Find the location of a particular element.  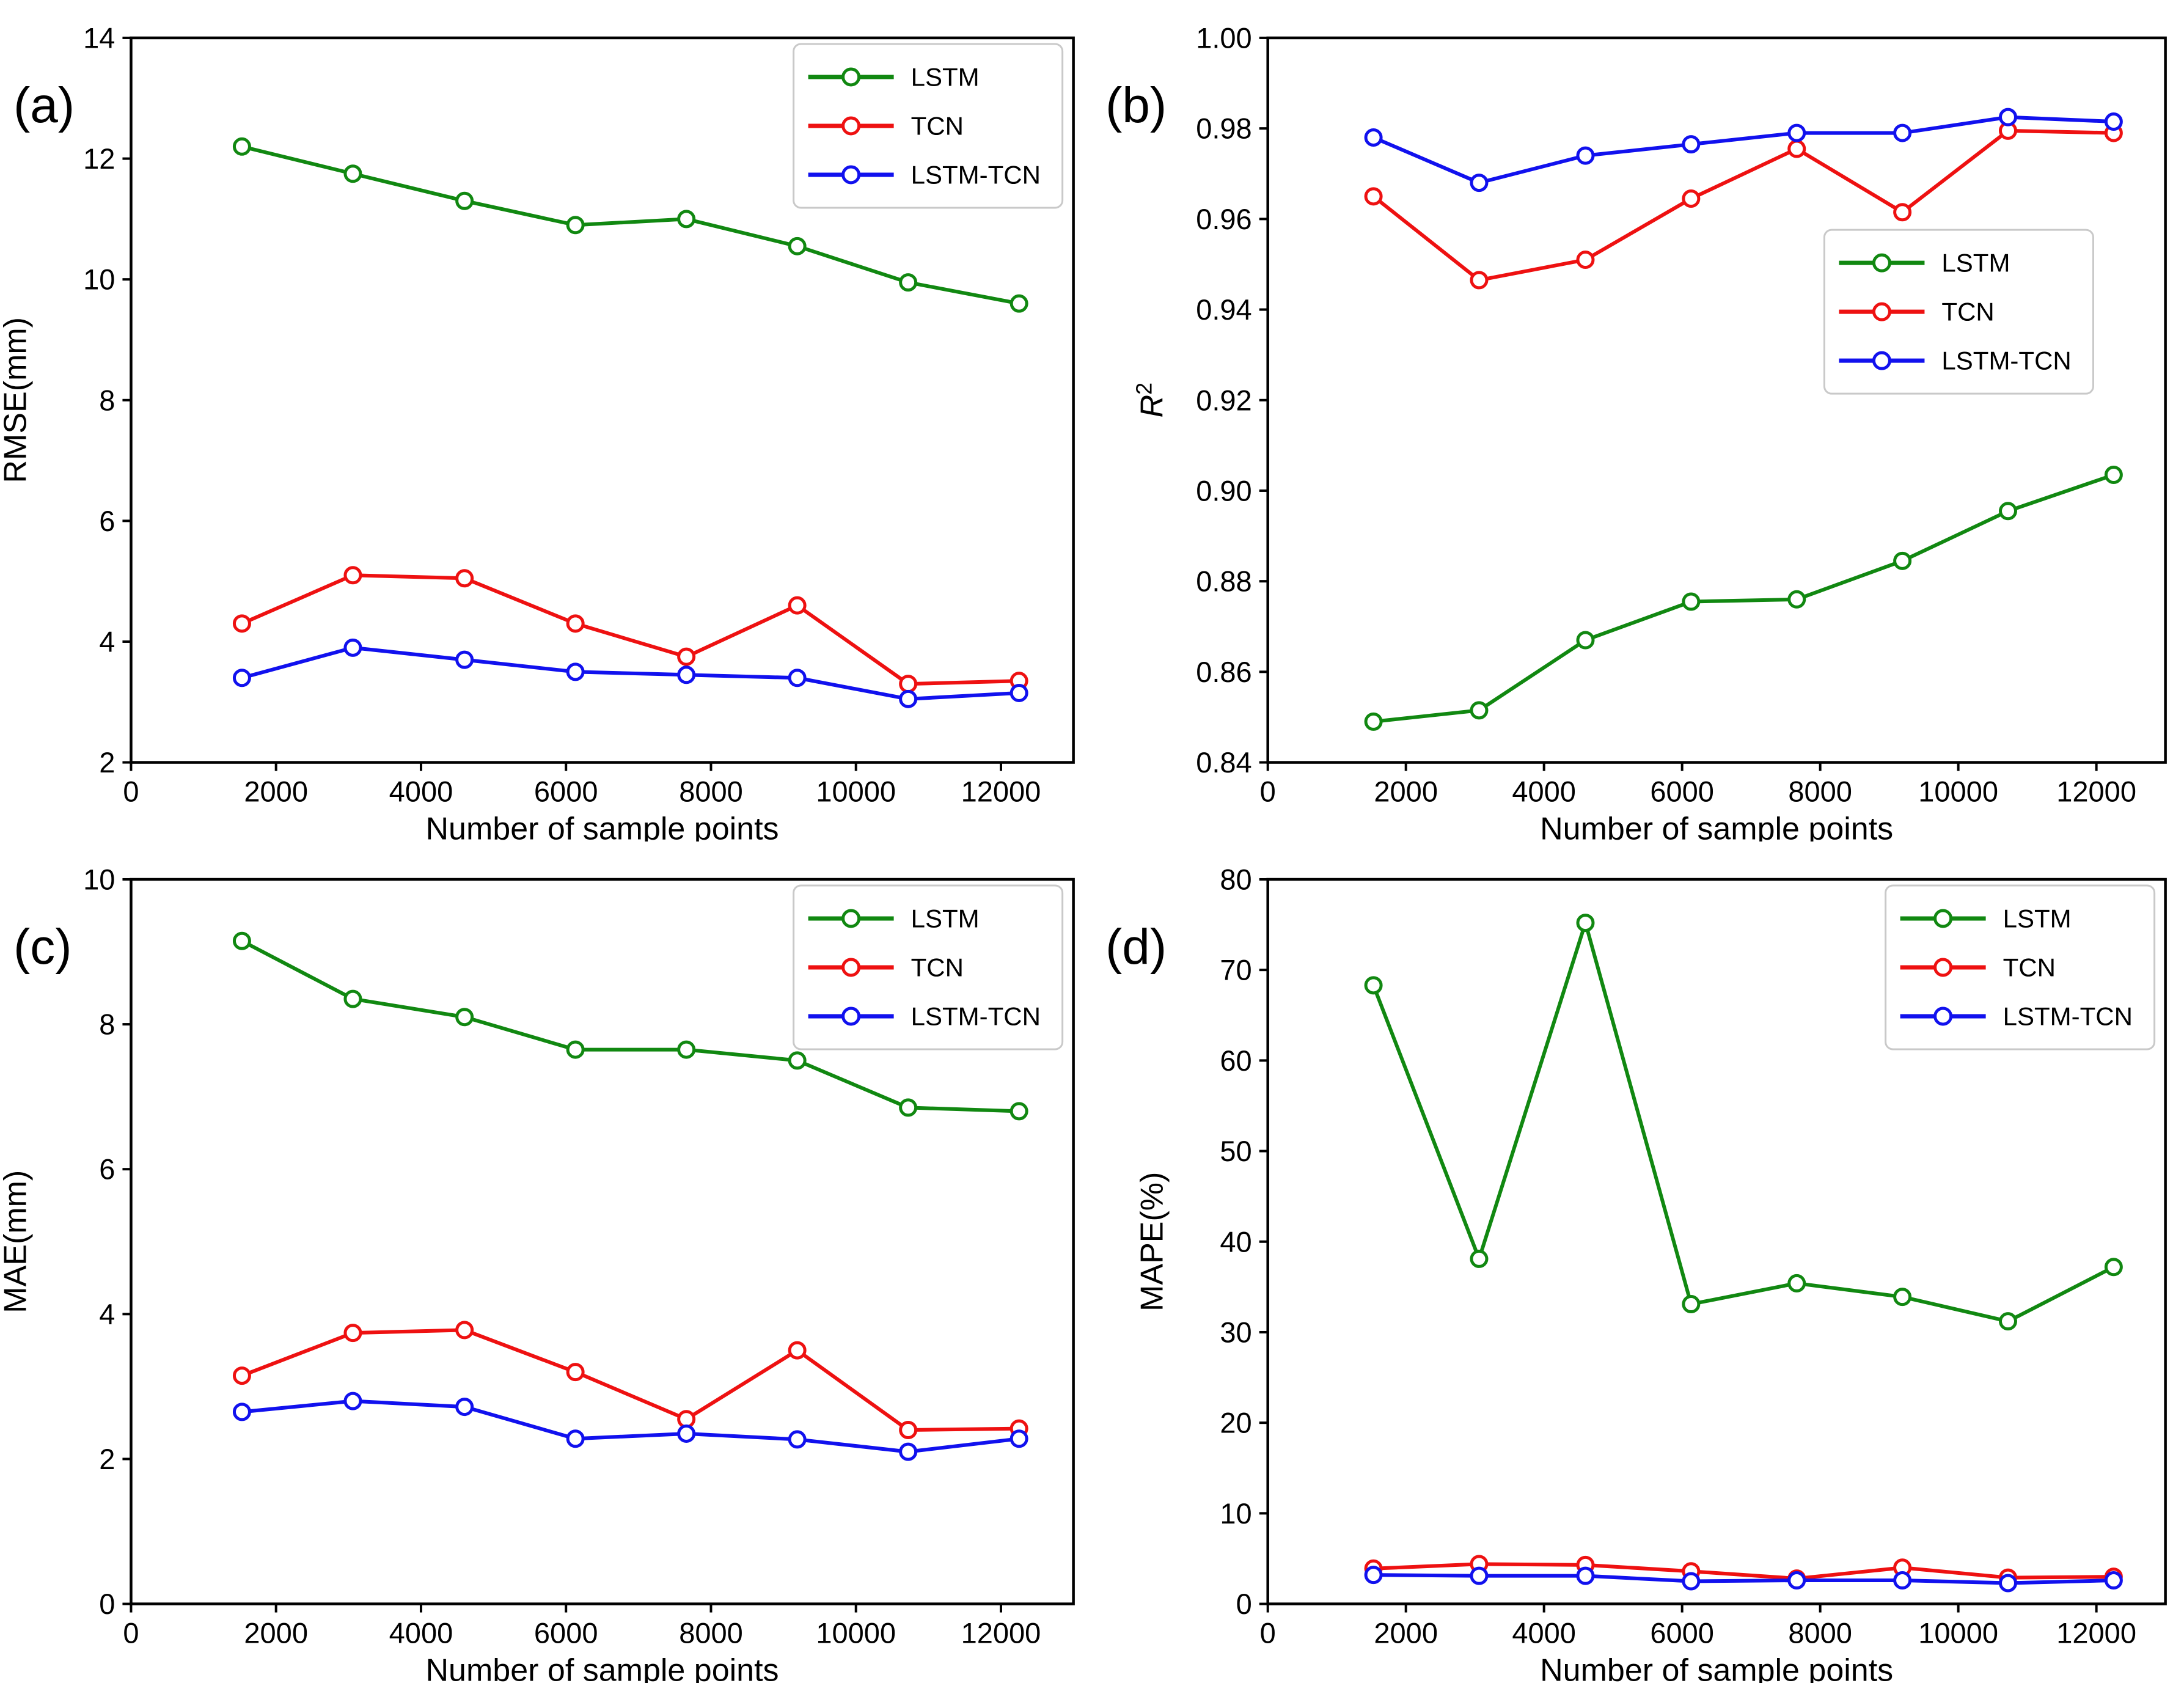

y-tick-label: 8 is located at coordinates (107, 400).